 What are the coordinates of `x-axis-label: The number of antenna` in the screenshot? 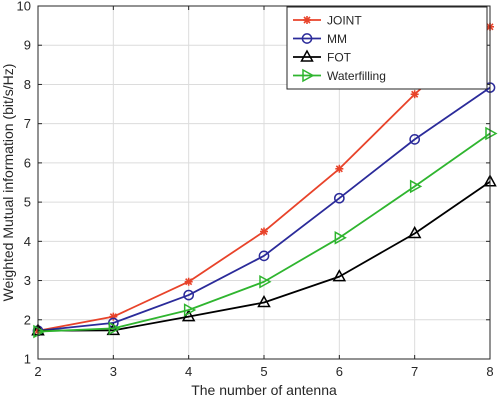 It's located at (264, 390).